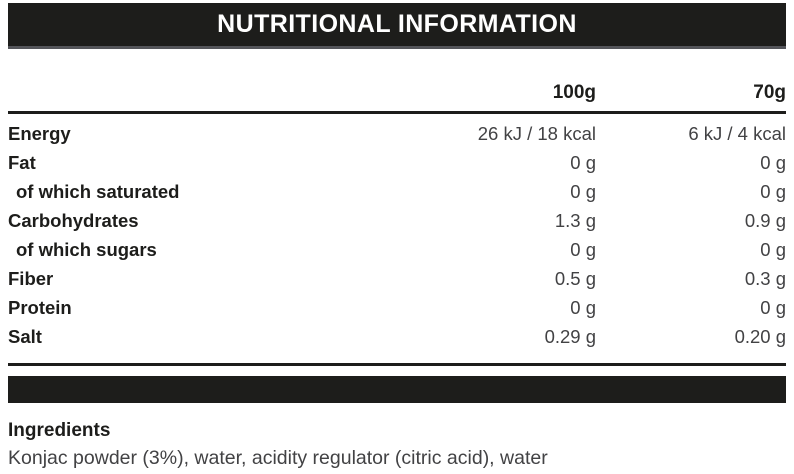 The width and height of the screenshot is (794, 474). What do you see at coordinates (737, 133) in the screenshot?
I see `row-value-70g: 6 kJ / 4 kcal` at bounding box center [737, 133].